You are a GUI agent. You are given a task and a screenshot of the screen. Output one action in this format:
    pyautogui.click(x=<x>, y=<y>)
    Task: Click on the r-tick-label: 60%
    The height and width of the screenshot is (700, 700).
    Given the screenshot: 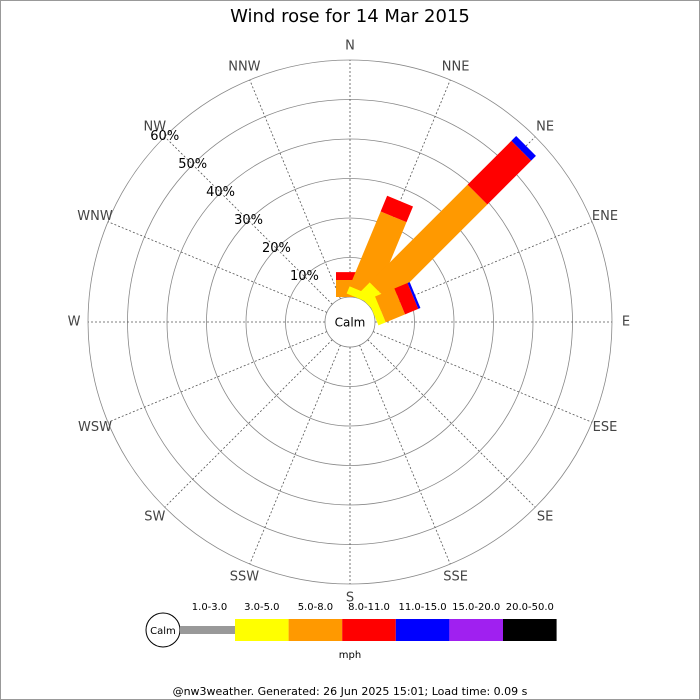 What is the action you would take?
    pyautogui.click(x=164, y=136)
    